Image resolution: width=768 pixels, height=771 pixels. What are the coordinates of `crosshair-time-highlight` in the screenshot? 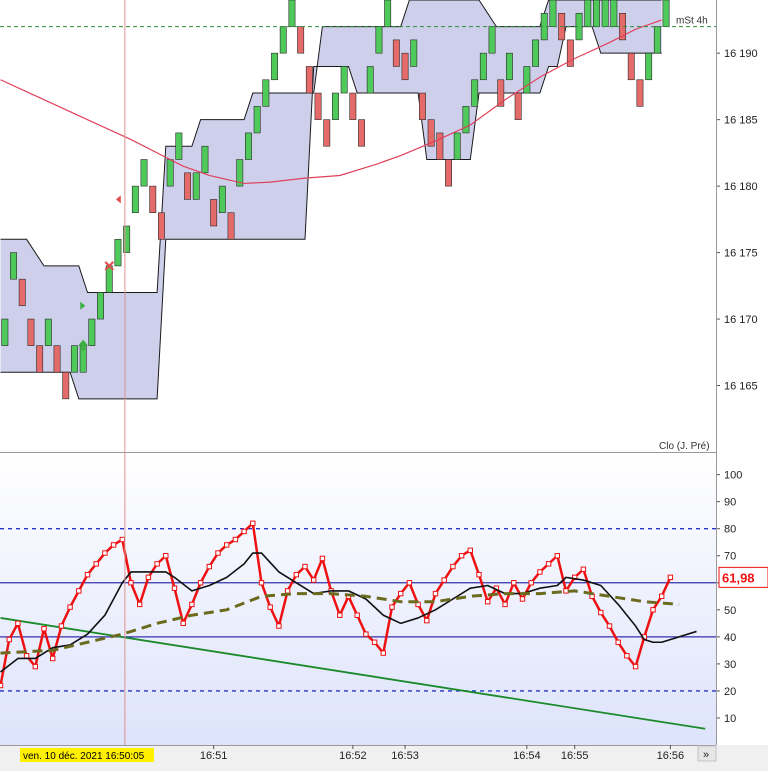 It's located at (87, 755).